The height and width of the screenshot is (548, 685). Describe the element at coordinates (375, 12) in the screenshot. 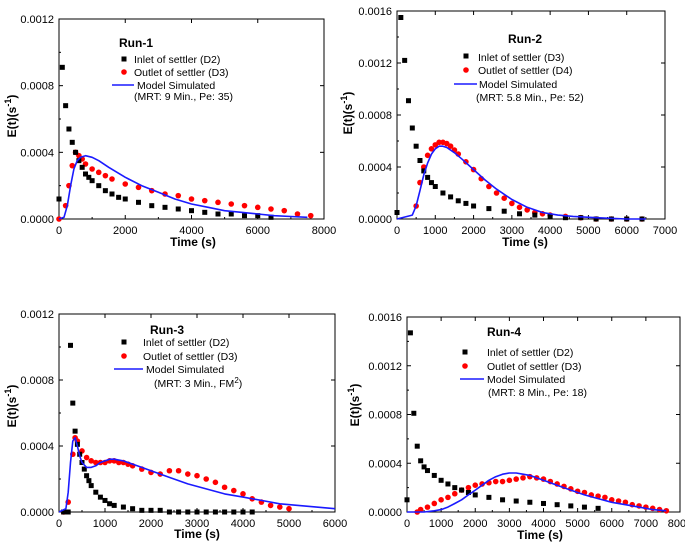

I see `y-tick-label: 0.0016` at that location.